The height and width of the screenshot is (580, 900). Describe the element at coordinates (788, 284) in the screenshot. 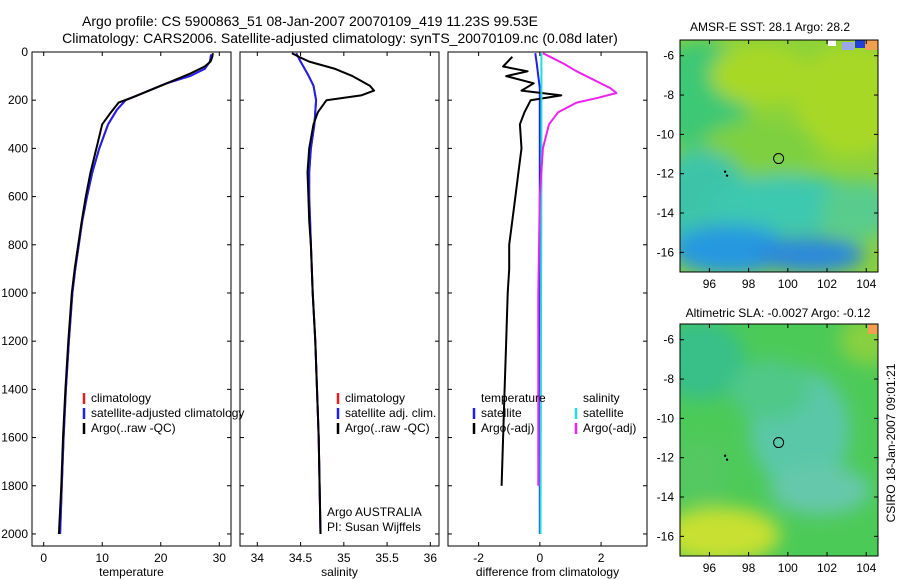

I see `sst_map-xtick-label: 100` at that location.